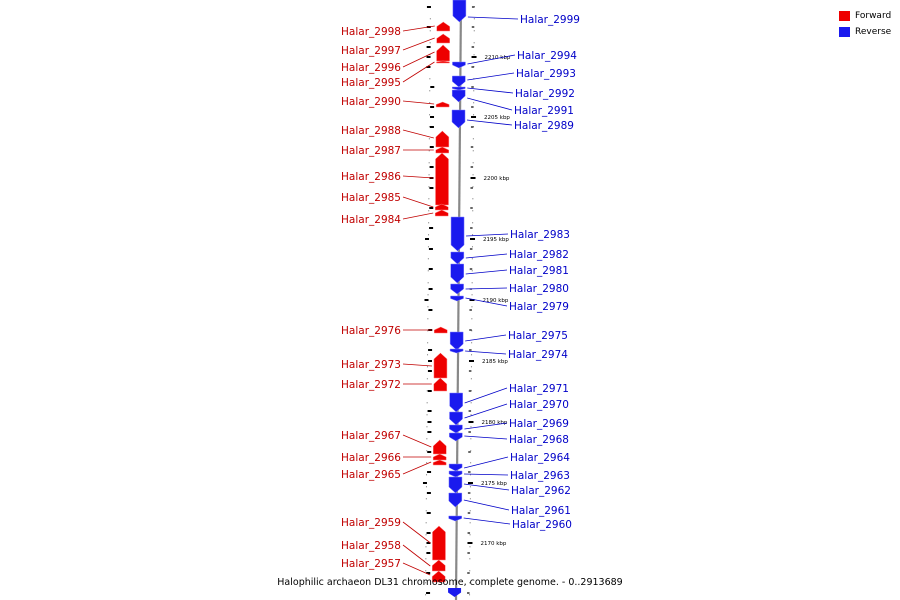  Describe the element at coordinates (538, 355) in the screenshot. I see `reverse-gene-label: Halar_2974` at that location.